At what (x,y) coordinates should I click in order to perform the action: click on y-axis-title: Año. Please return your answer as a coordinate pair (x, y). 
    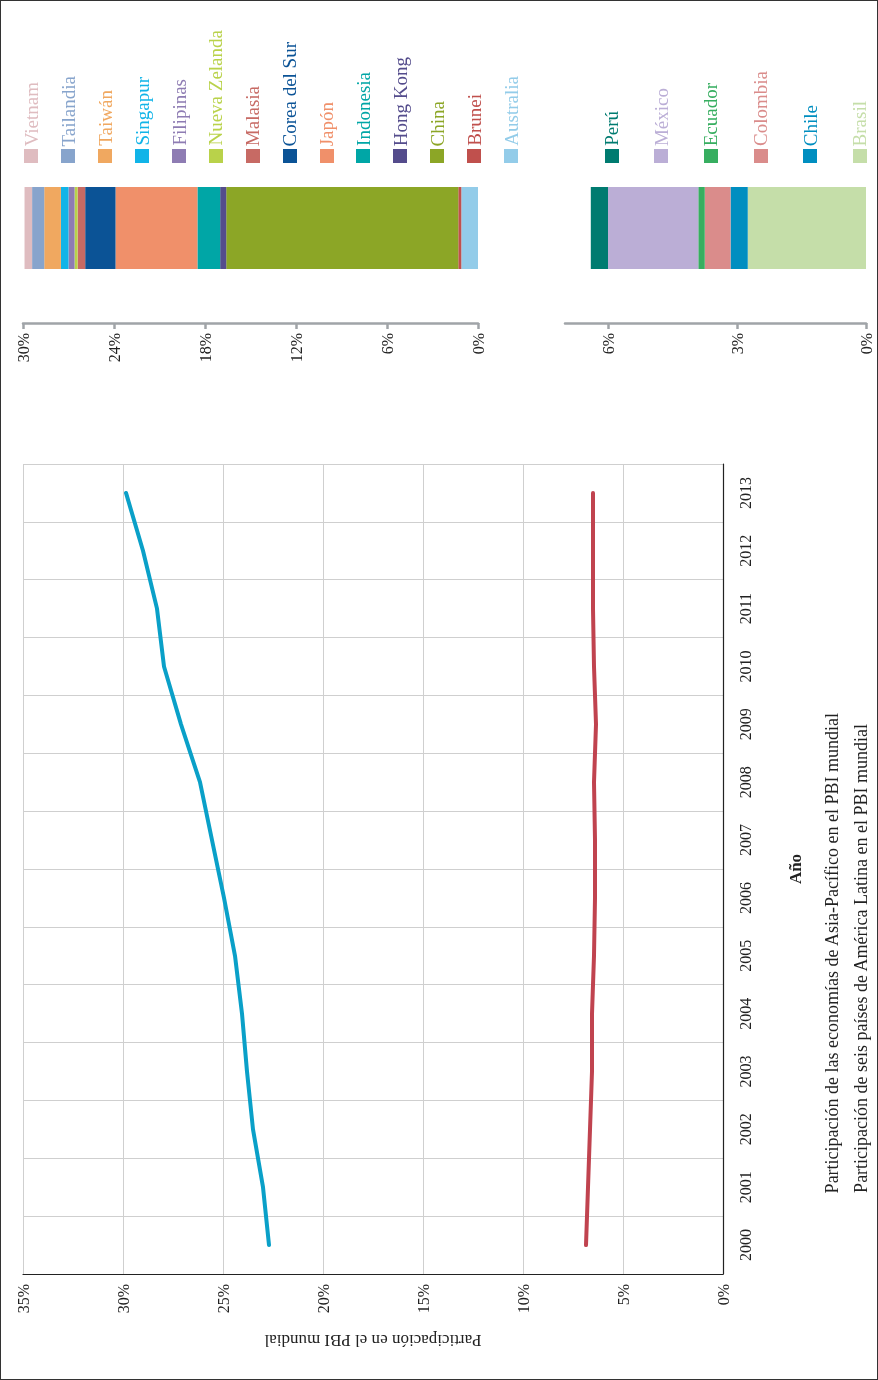
    Looking at the image, I should click on (795, 869).